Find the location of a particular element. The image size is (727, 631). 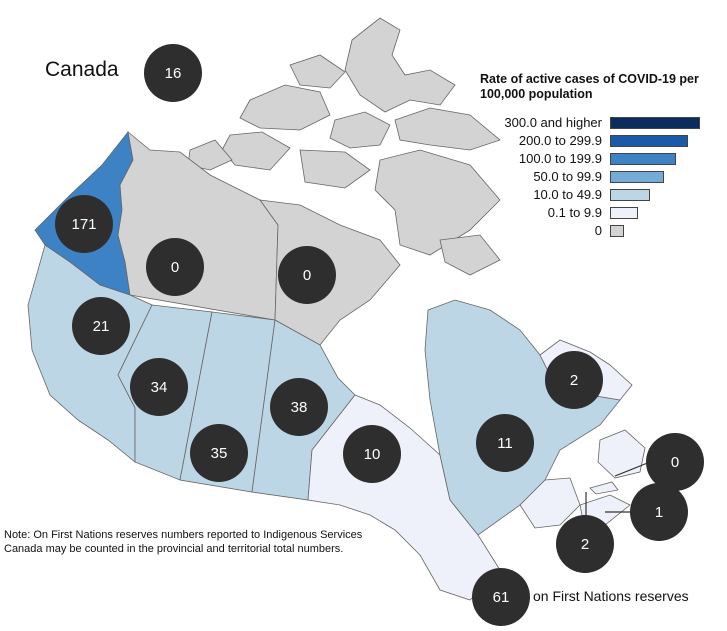

legend-label: 300.0 and higher is located at coordinates (553, 122).